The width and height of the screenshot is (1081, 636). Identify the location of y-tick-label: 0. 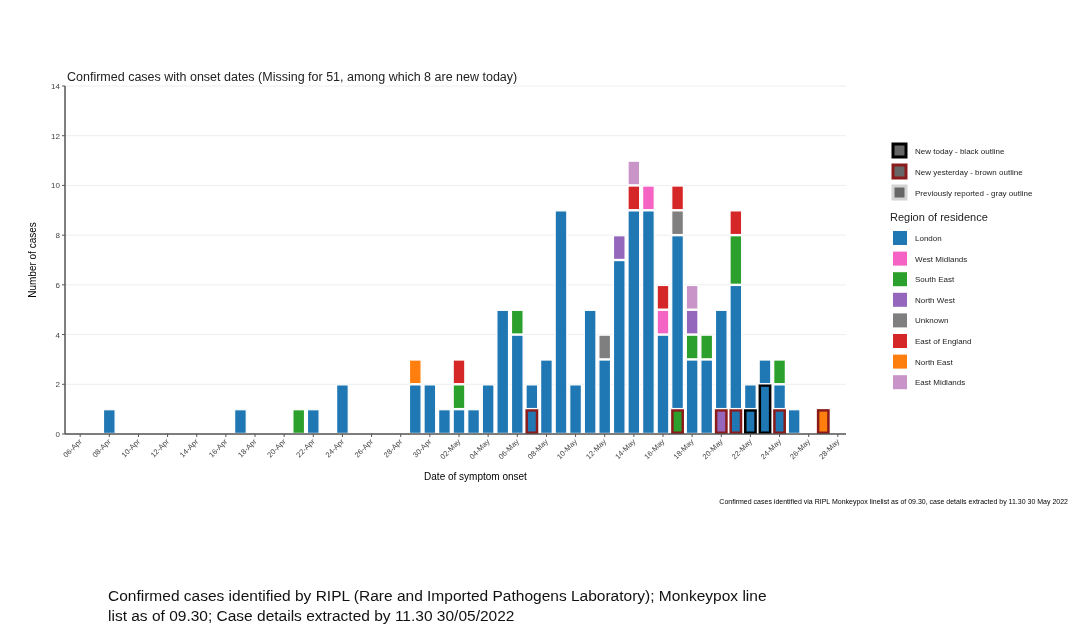
(58, 434).